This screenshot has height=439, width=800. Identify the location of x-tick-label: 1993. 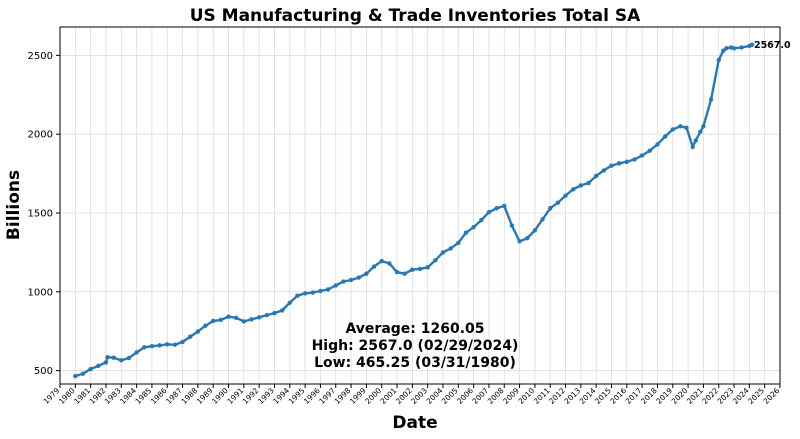
(266, 396).